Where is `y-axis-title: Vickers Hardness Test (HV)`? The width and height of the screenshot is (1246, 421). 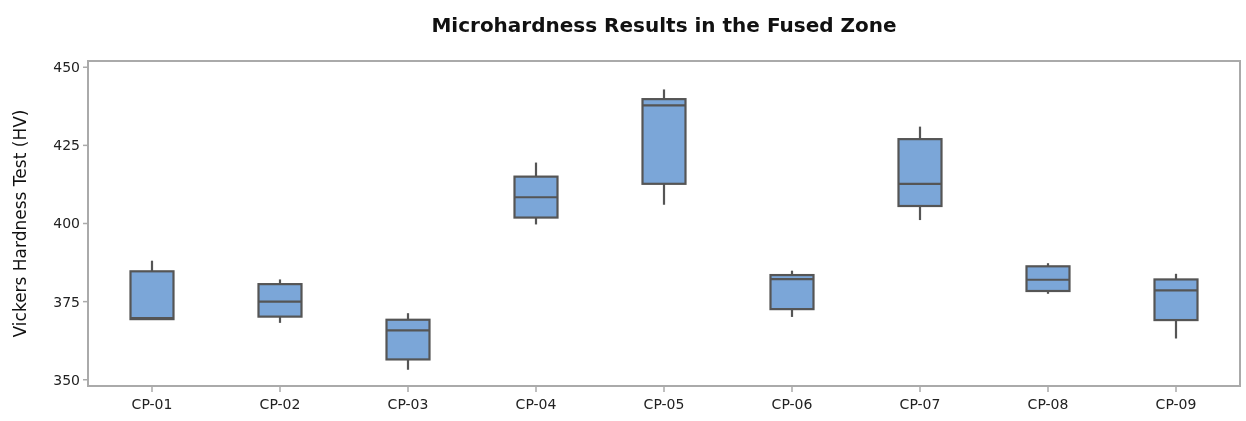 y-axis-title: Vickers Hardness Test (HV) is located at coordinates (20, 223).